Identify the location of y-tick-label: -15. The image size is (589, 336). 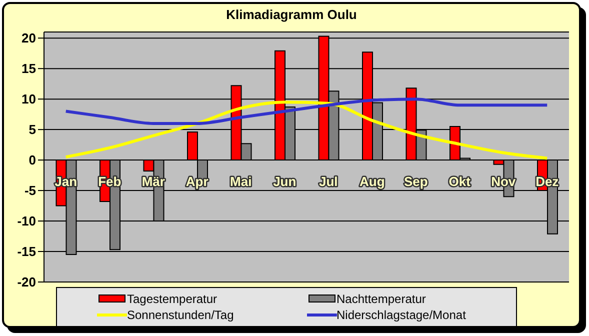
(26, 252).